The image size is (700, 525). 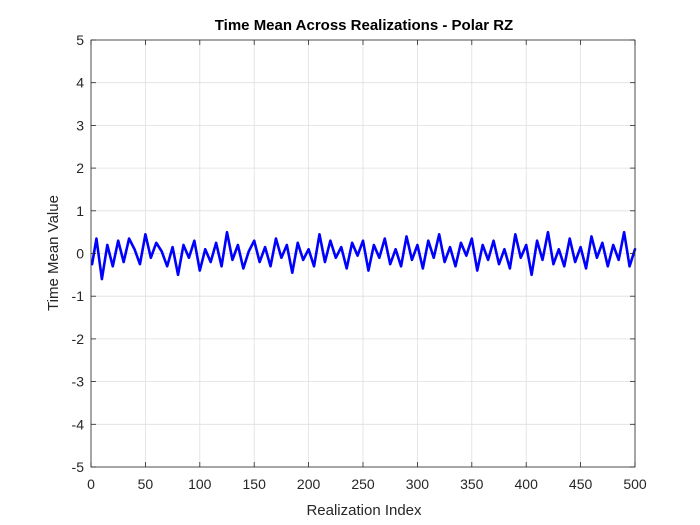 What do you see at coordinates (146, 484) in the screenshot?
I see `x-tick-label: 50` at bounding box center [146, 484].